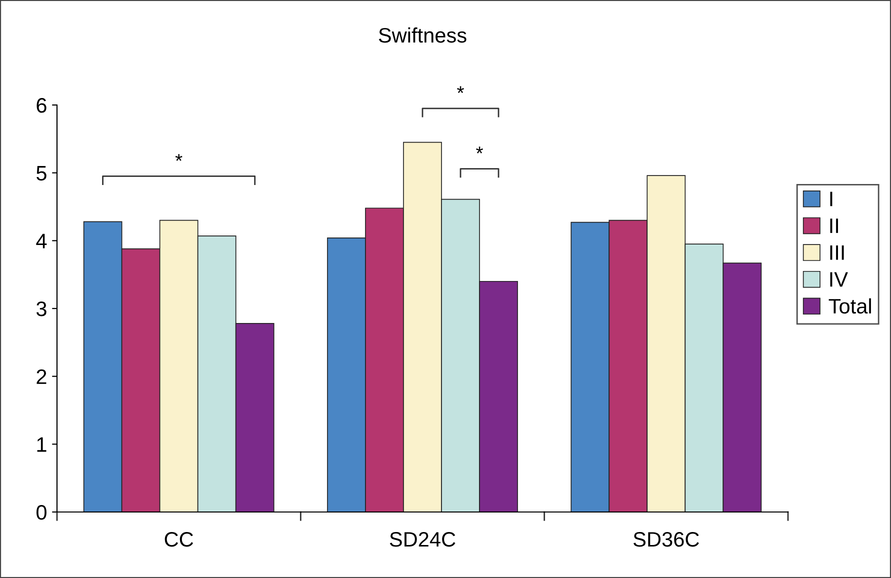  What do you see at coordinates (41, 444) in the screenshot?
I see `y-tick-label: 1` at bounding box center [41, 444].